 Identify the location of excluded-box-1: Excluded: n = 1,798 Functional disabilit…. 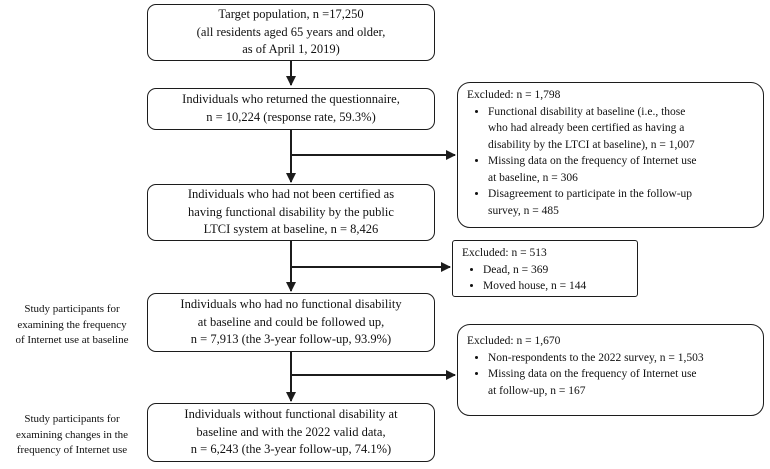
(610, 155).